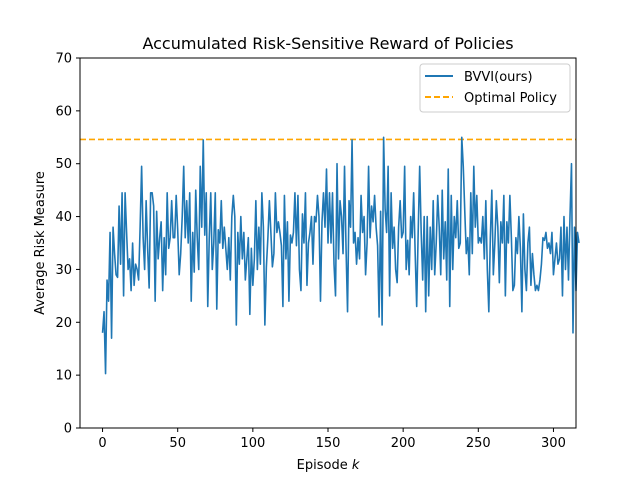 The height and width of the screenshot is (480, 640). I want to click on x-axis-label-text: Episode, so click(324, 465).